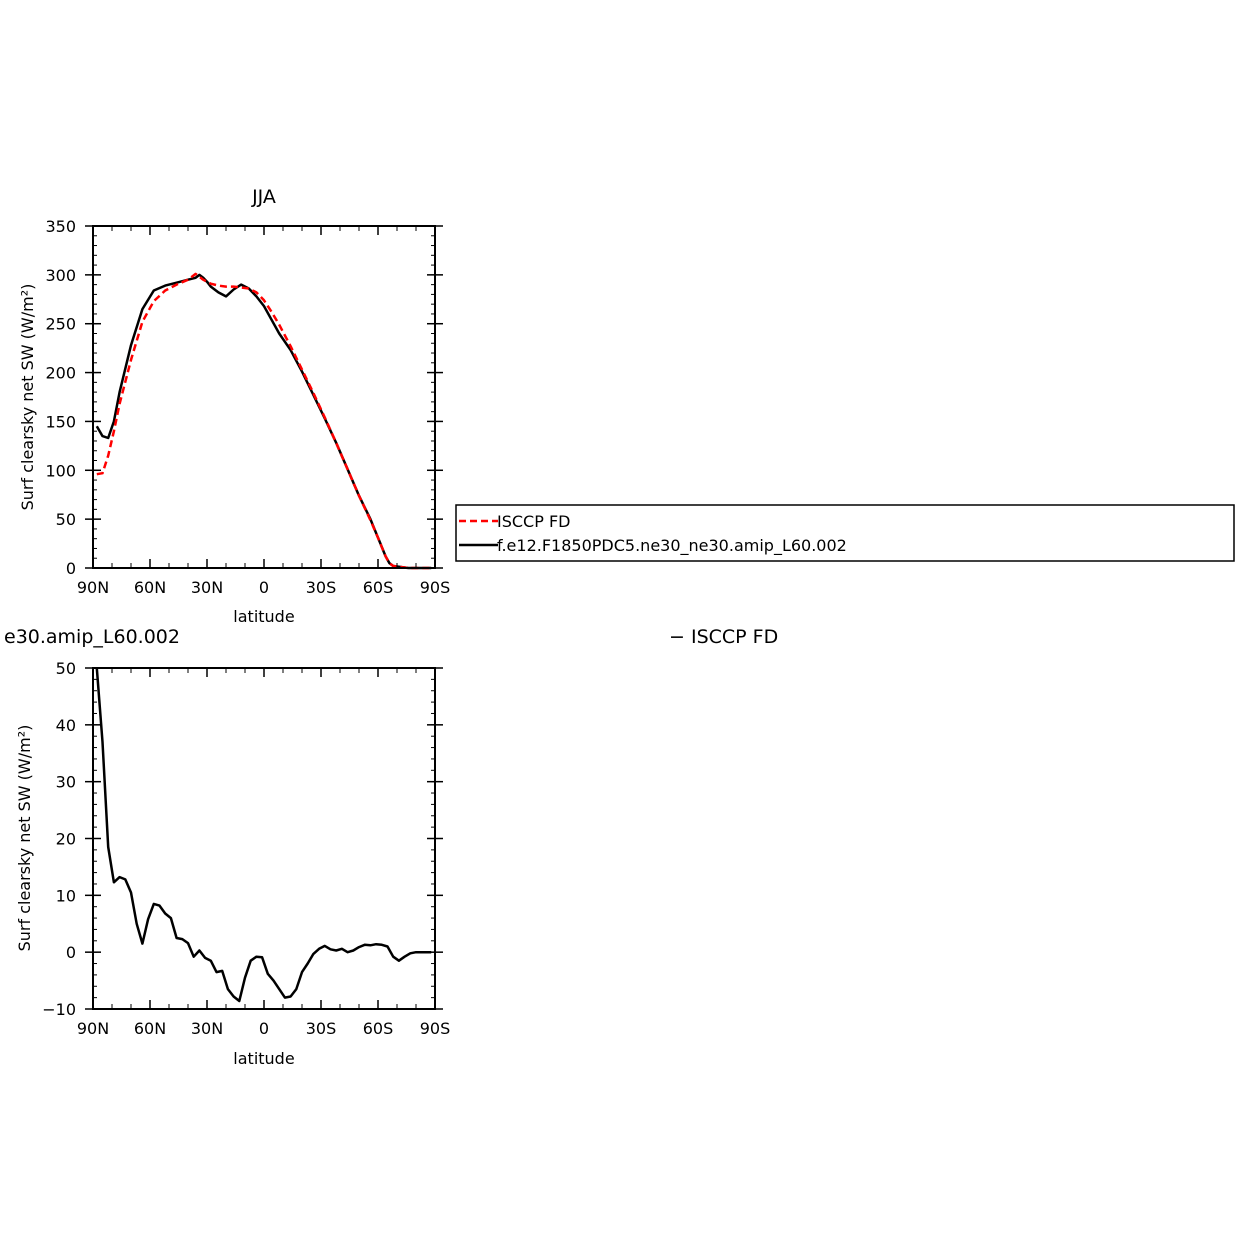 The width and height of the screenshot is (1253, 1253). Describe the element at coordinates (66, 782) in the screenshot. I see `y-tick-label: 30` at that location.